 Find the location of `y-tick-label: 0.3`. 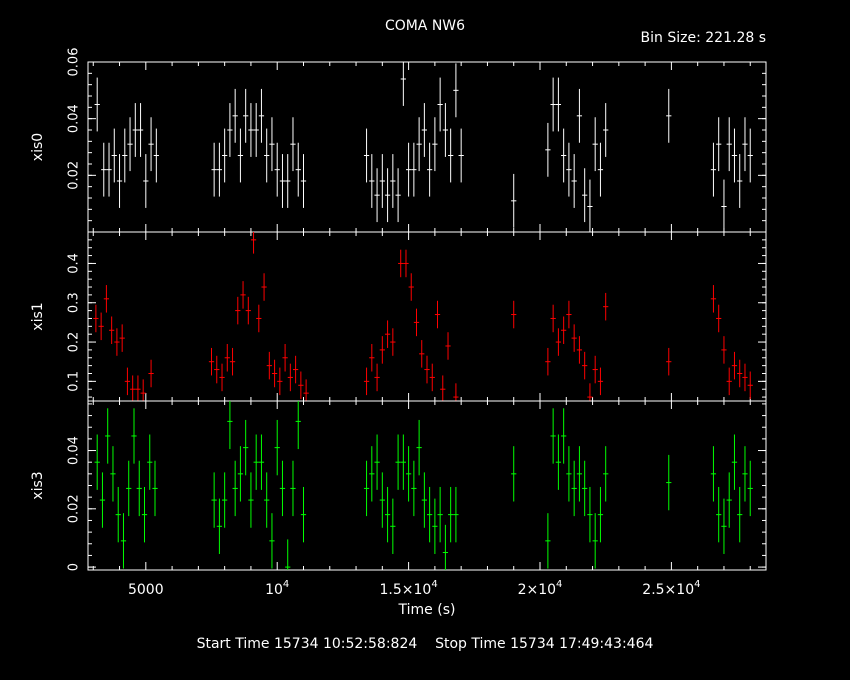

y-tick-label: 0.3 is located at coordinates (74, 302).